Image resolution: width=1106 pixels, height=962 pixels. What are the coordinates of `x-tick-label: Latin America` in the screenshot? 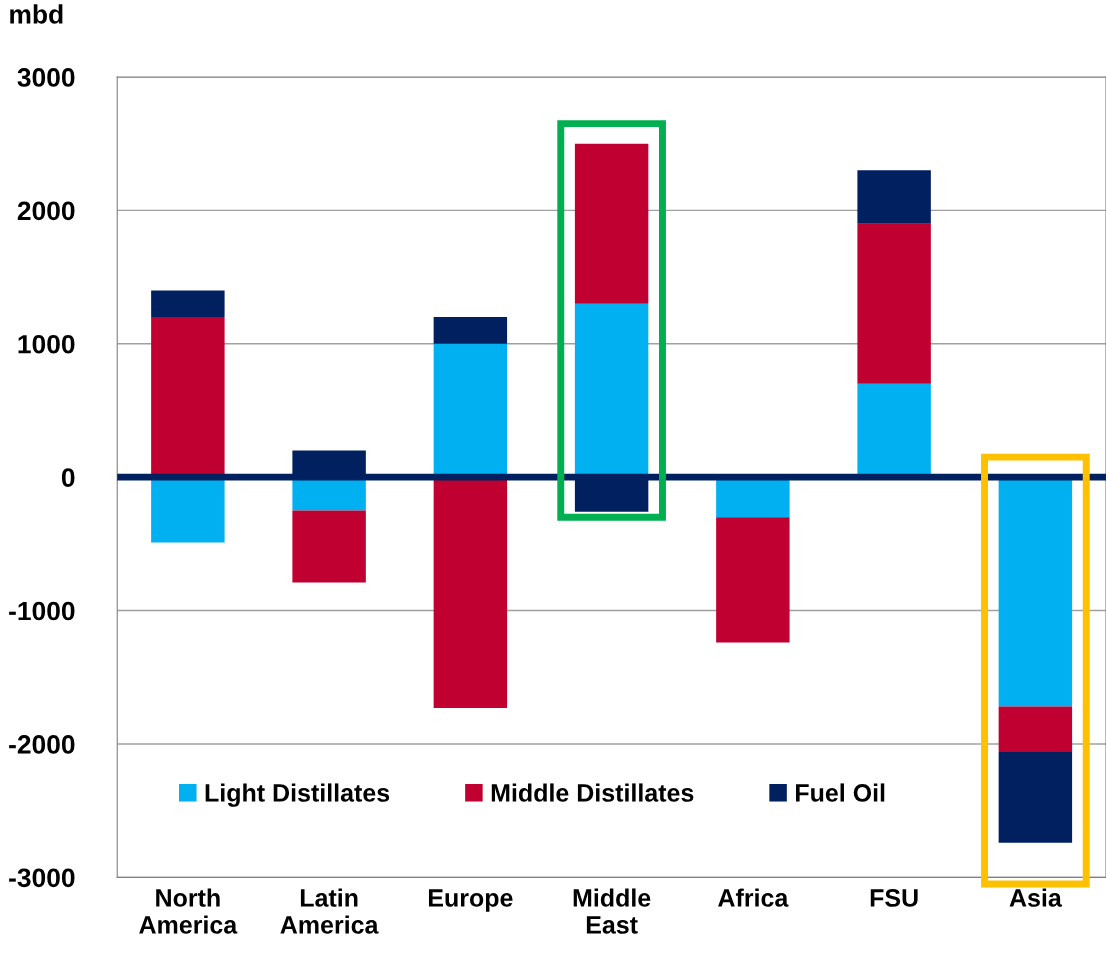 It's located at (329, 911).